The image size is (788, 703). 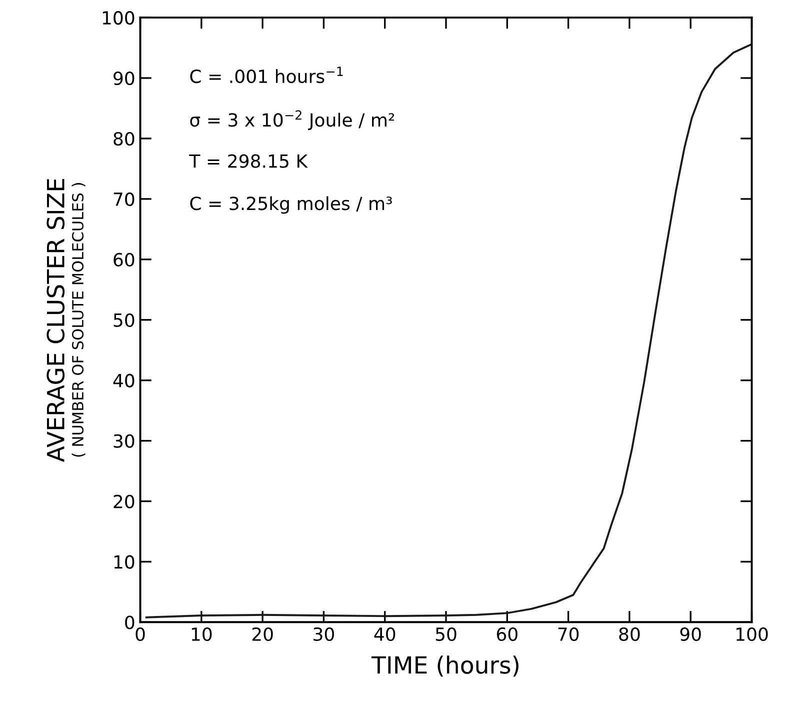 What do you see at coordinates (124, 441) in the screenshot?
I see `y-tick-label: 30` at bounding box center [124, 441].